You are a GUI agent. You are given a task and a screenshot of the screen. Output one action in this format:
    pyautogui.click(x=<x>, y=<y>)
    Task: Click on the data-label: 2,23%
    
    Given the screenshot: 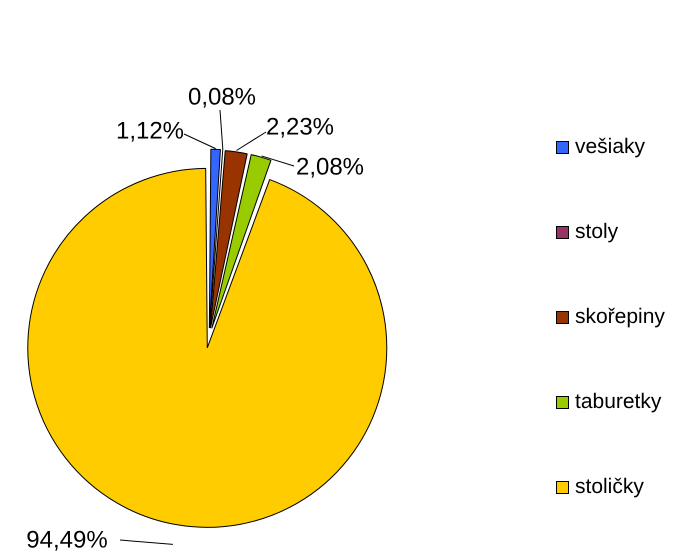 What is the action you would take?
    pyautogui.click(x=300, y=127)
    